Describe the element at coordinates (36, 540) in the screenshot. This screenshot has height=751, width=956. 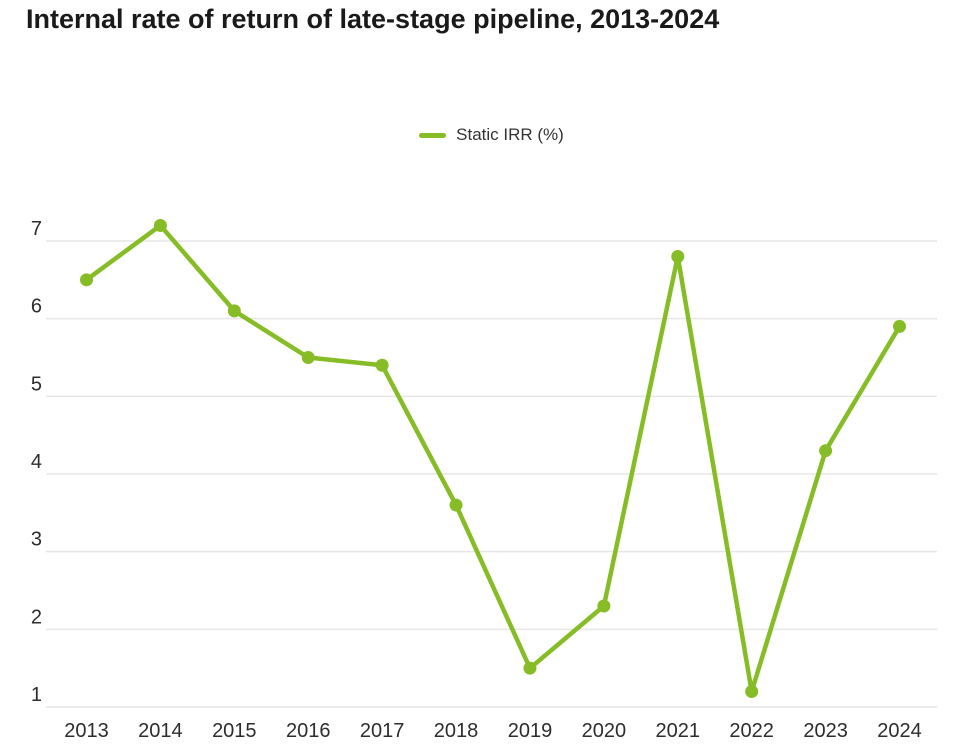
I see `y-axis-tick-label: 3` at that location.